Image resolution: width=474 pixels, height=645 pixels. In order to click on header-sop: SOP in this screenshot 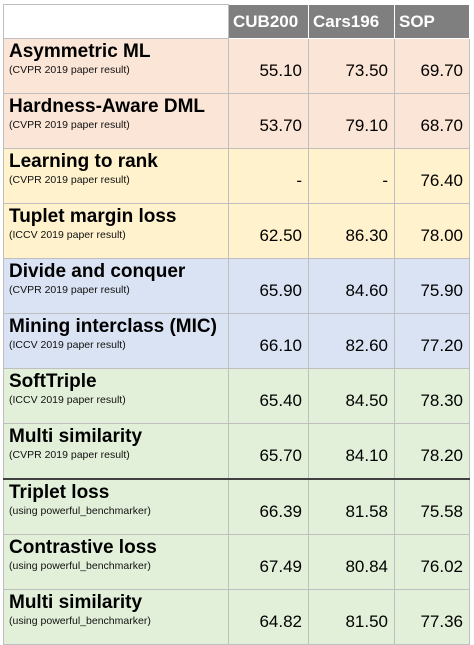, I will do `click(432, 21)`.